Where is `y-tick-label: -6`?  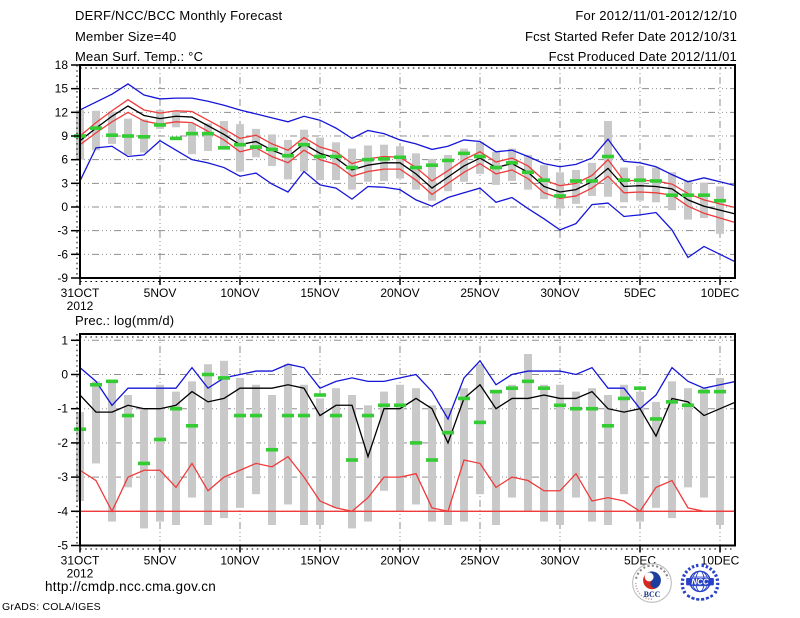 y-tick-label: -6 is located at coordinates (62, 254).